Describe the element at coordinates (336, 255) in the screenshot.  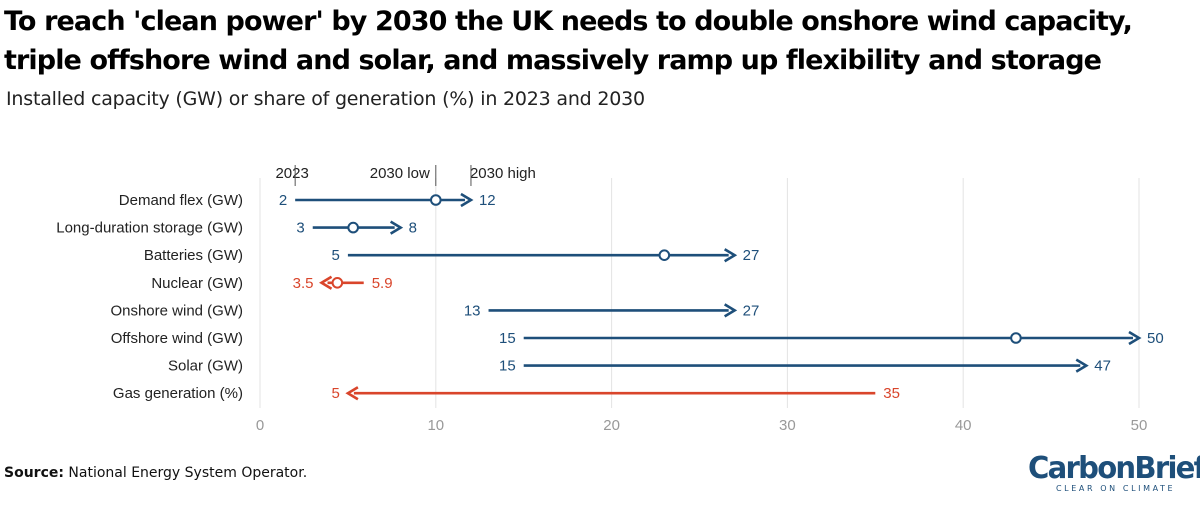
I see `data-label-2023: 5` at that location.